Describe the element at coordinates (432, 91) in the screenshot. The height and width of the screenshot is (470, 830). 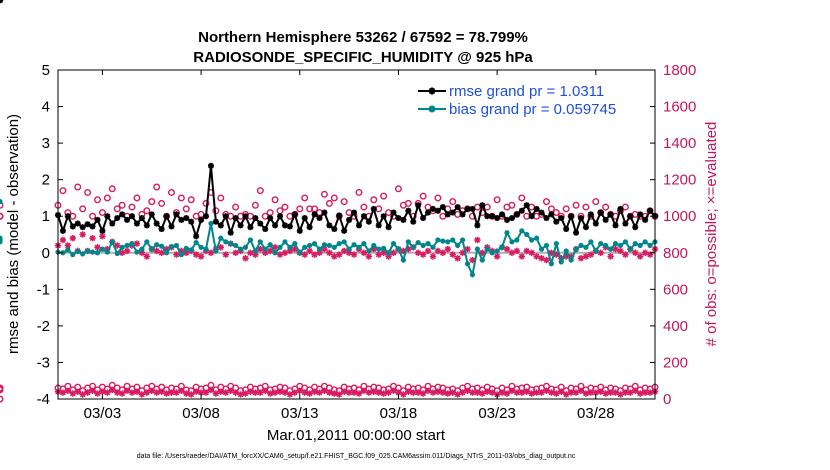
I see `legend-rmse-marker` at that location.